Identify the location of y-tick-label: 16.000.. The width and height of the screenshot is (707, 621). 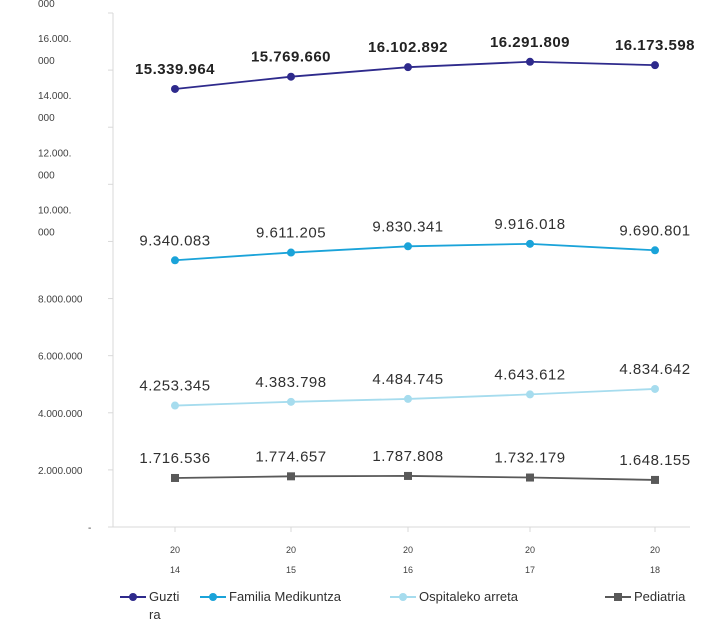
(54, 39).